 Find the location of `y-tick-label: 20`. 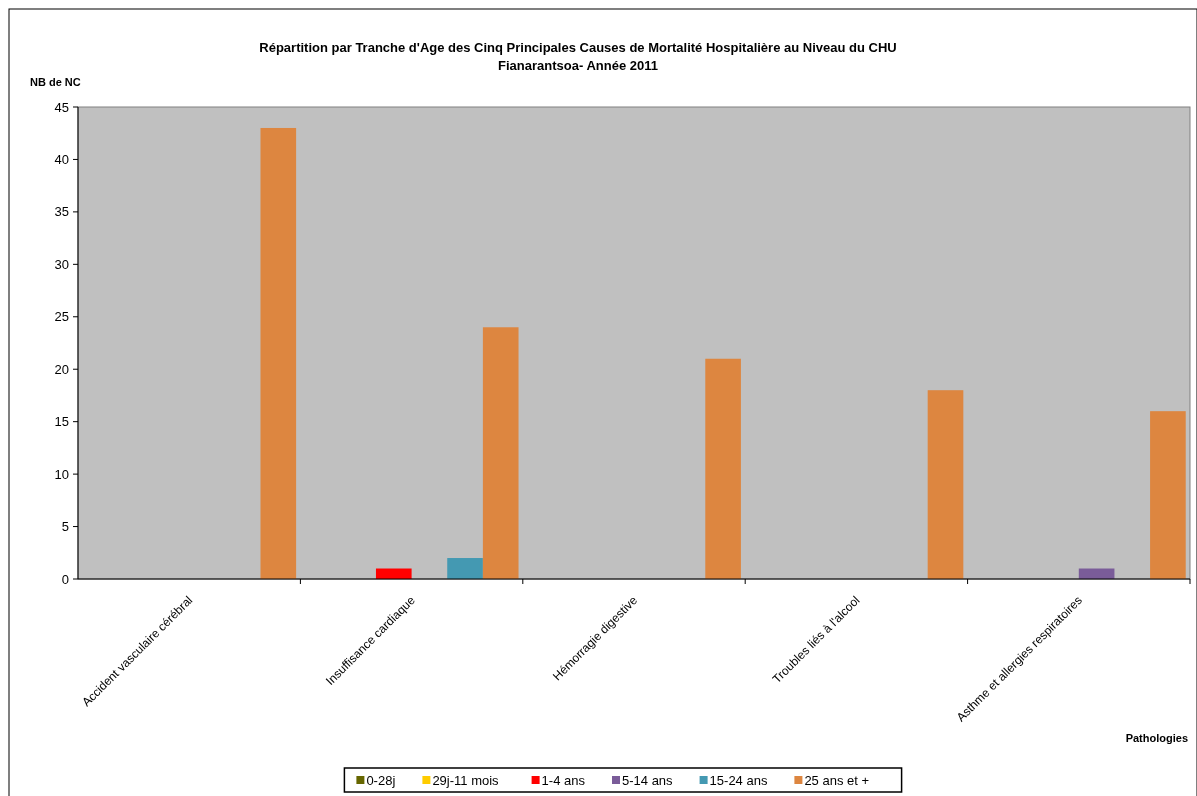

y-tick-label: 20 is located at coordinates (61, 369).